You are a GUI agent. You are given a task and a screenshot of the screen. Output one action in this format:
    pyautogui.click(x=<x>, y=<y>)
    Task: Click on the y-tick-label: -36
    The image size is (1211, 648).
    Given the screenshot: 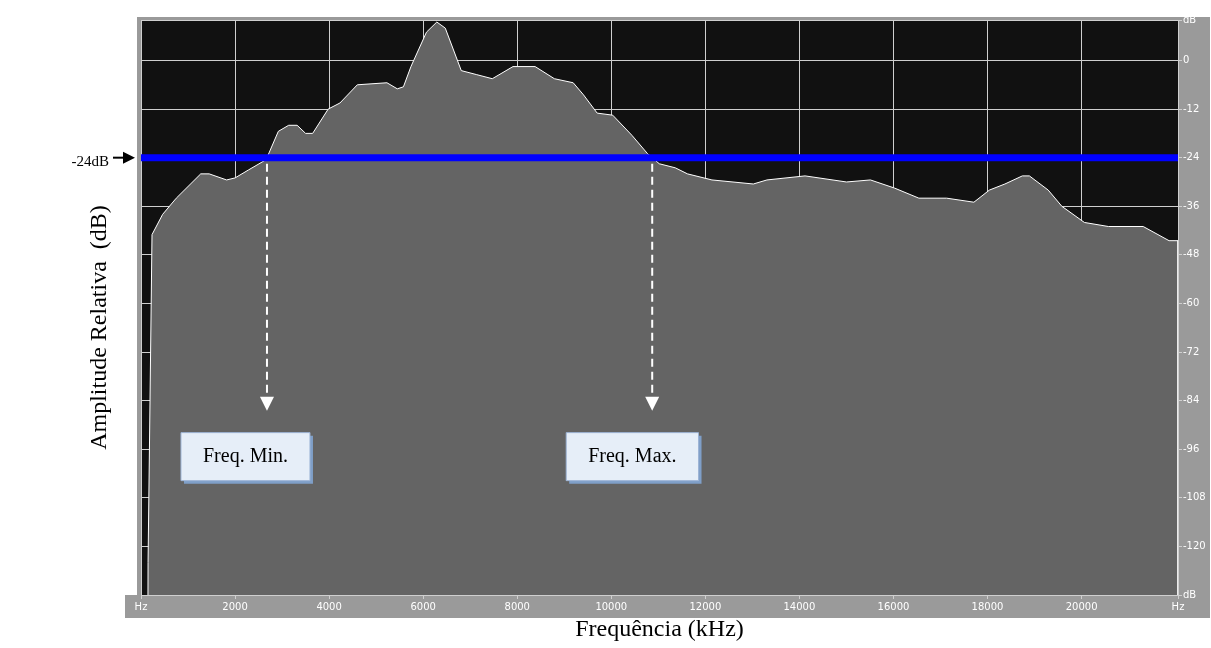 What is the action you would take?
    pyautogui.click(x=1191, y=205)
    